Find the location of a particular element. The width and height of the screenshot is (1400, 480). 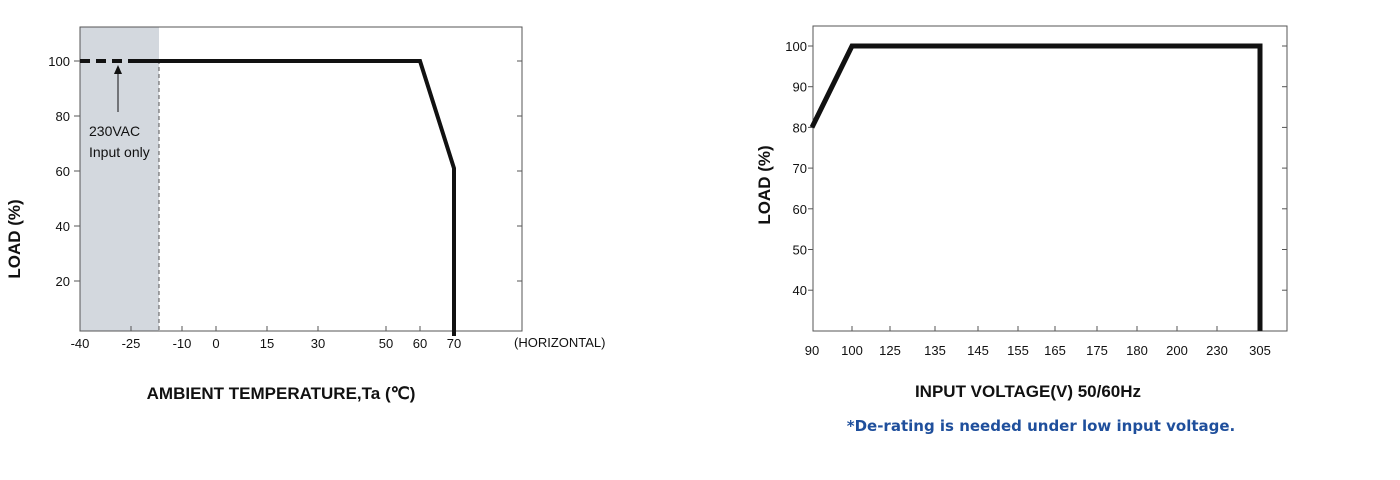

x-tick-label: 175 is located at coordinates (1097, 350).